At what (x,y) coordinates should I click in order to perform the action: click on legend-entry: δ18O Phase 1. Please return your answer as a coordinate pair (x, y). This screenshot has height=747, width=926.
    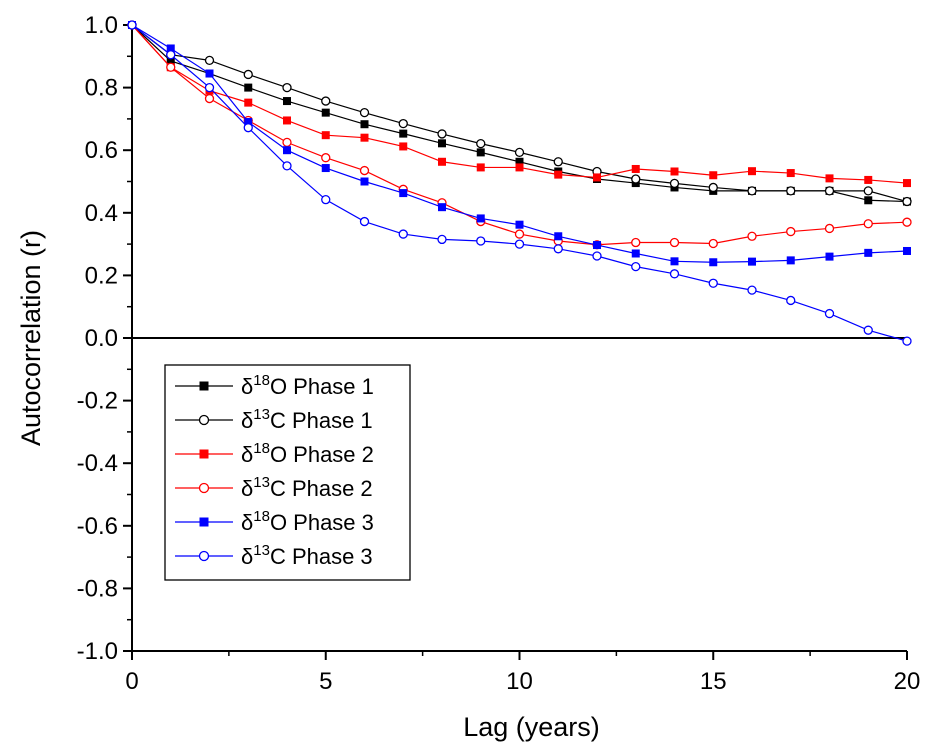
    Looking at the image, I should click on (274, 385).